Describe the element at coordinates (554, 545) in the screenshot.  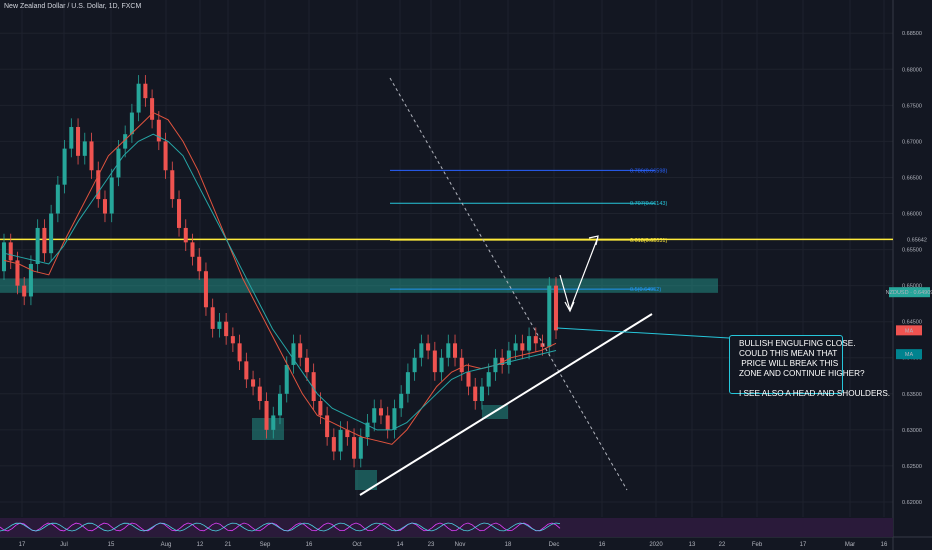
I see `x-tick-label: Dec` at that location.